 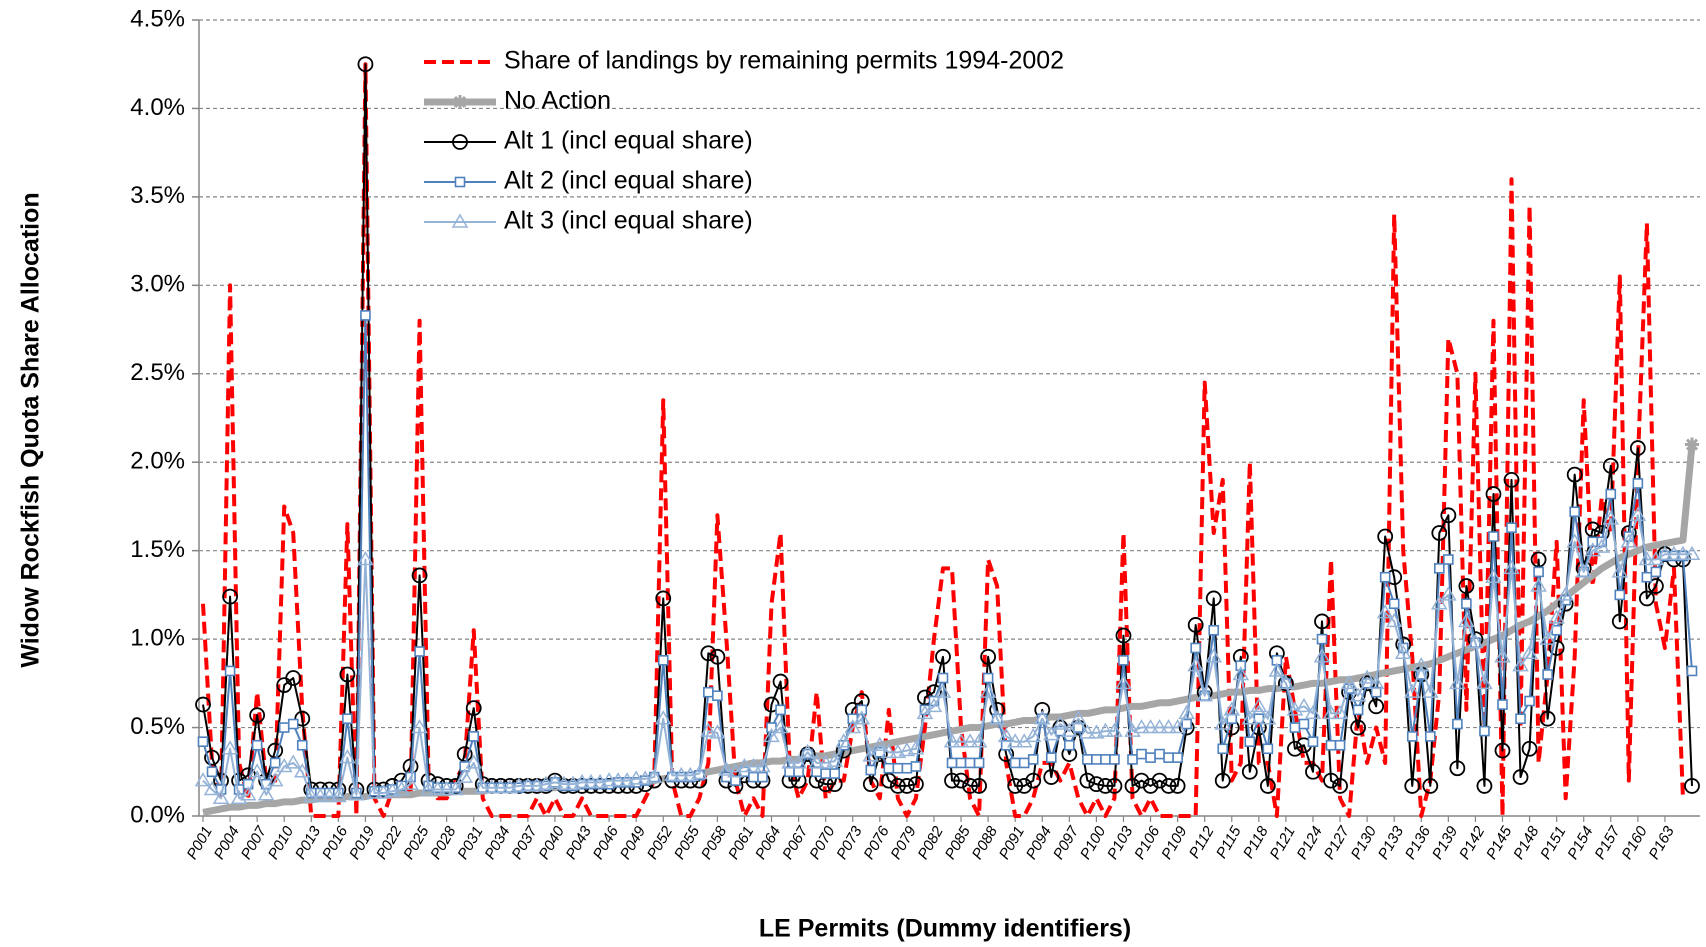 What do you see at coordinates (1418, 842) in the screenshot?
I see `x-tick-label: P136` at bounding box center [1418, 842].